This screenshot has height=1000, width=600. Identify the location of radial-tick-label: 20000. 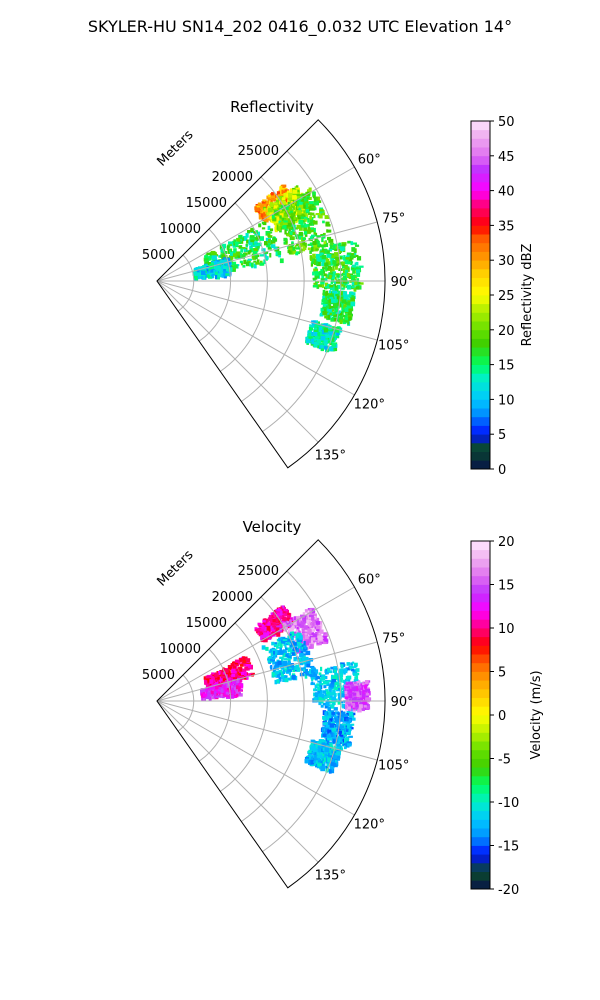
(232, 177).